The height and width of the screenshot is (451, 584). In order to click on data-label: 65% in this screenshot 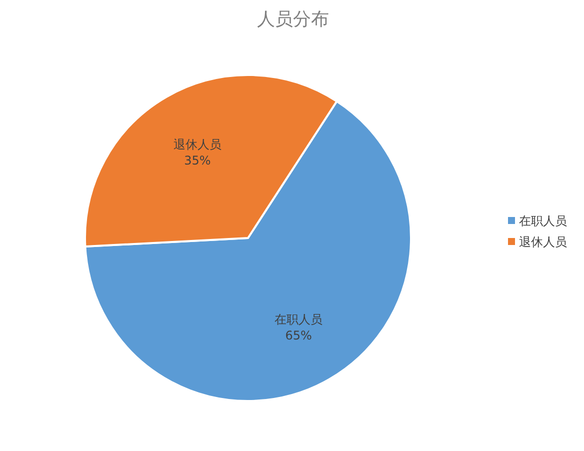, I will do `click(298, 335)`.